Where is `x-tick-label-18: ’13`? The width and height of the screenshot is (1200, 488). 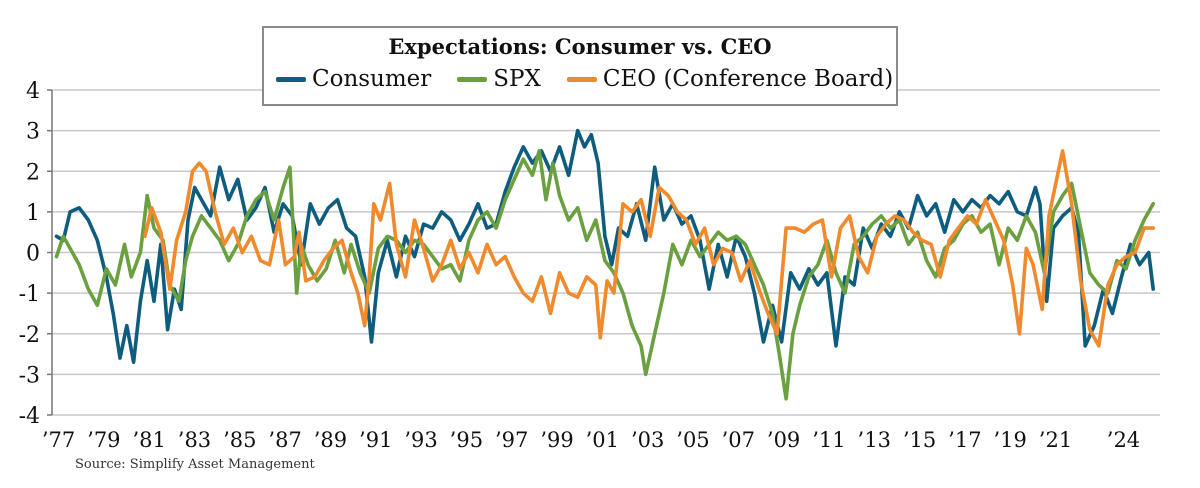 x-tick-label-18: ’13 is located at coordinates (874, 440).